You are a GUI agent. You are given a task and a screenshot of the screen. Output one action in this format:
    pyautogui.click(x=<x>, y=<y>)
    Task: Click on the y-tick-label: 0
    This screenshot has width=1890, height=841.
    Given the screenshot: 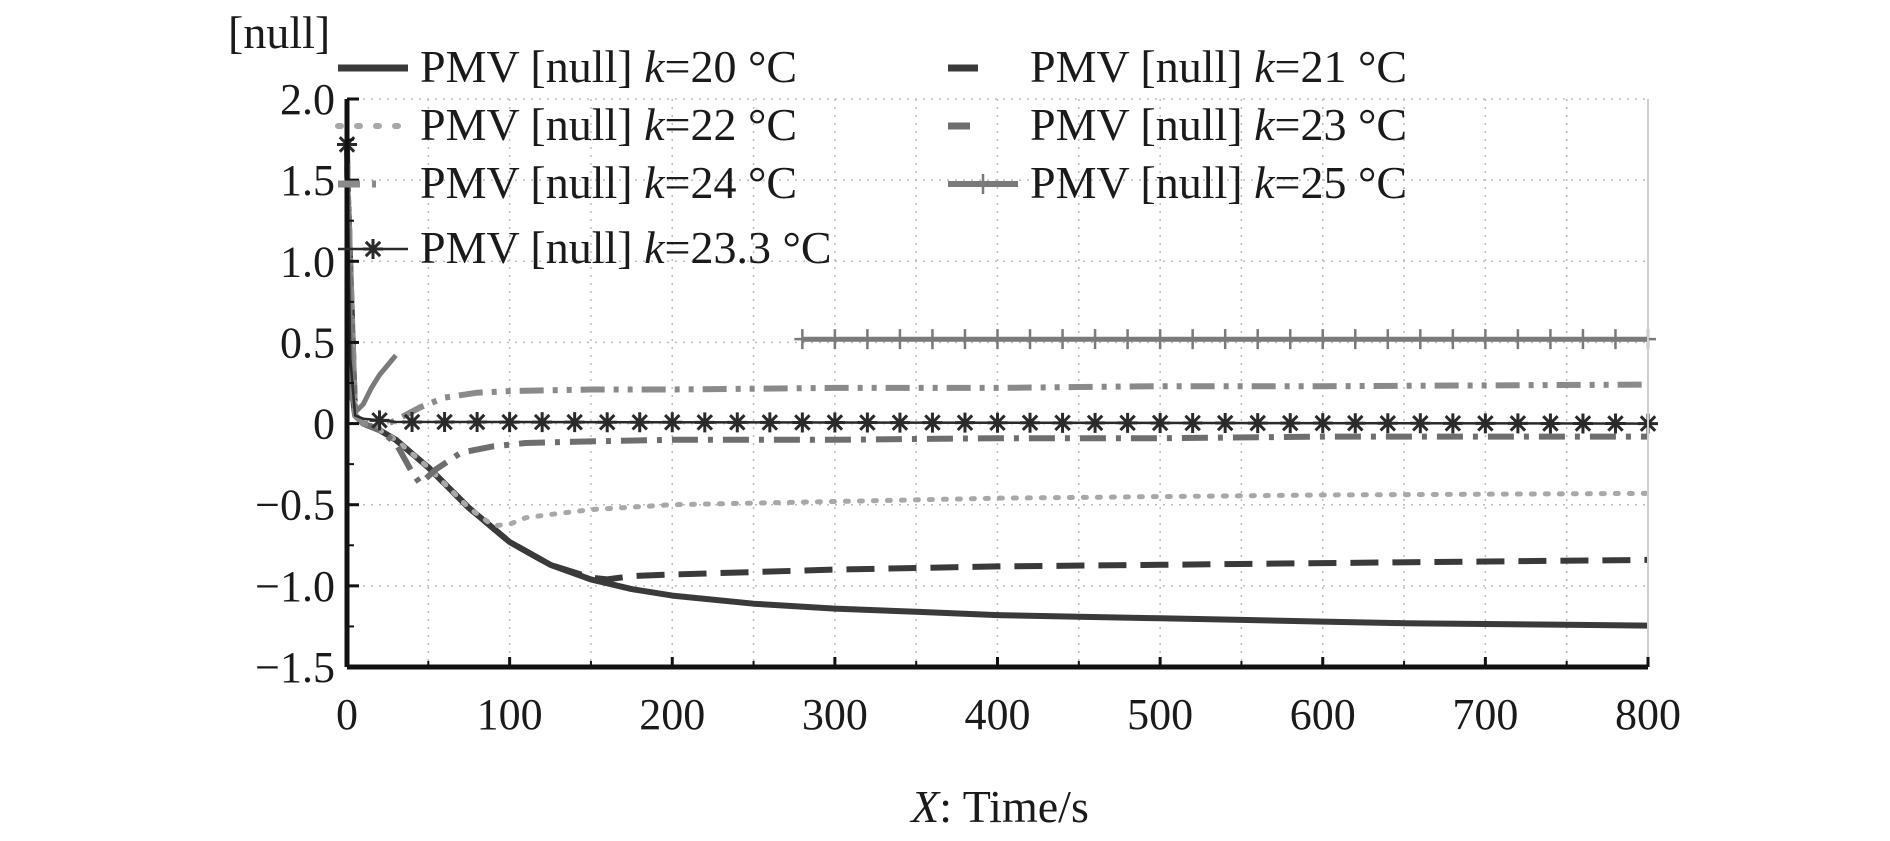 What is the action you would take?
    pyautogui.click(x=324, y=424)
    